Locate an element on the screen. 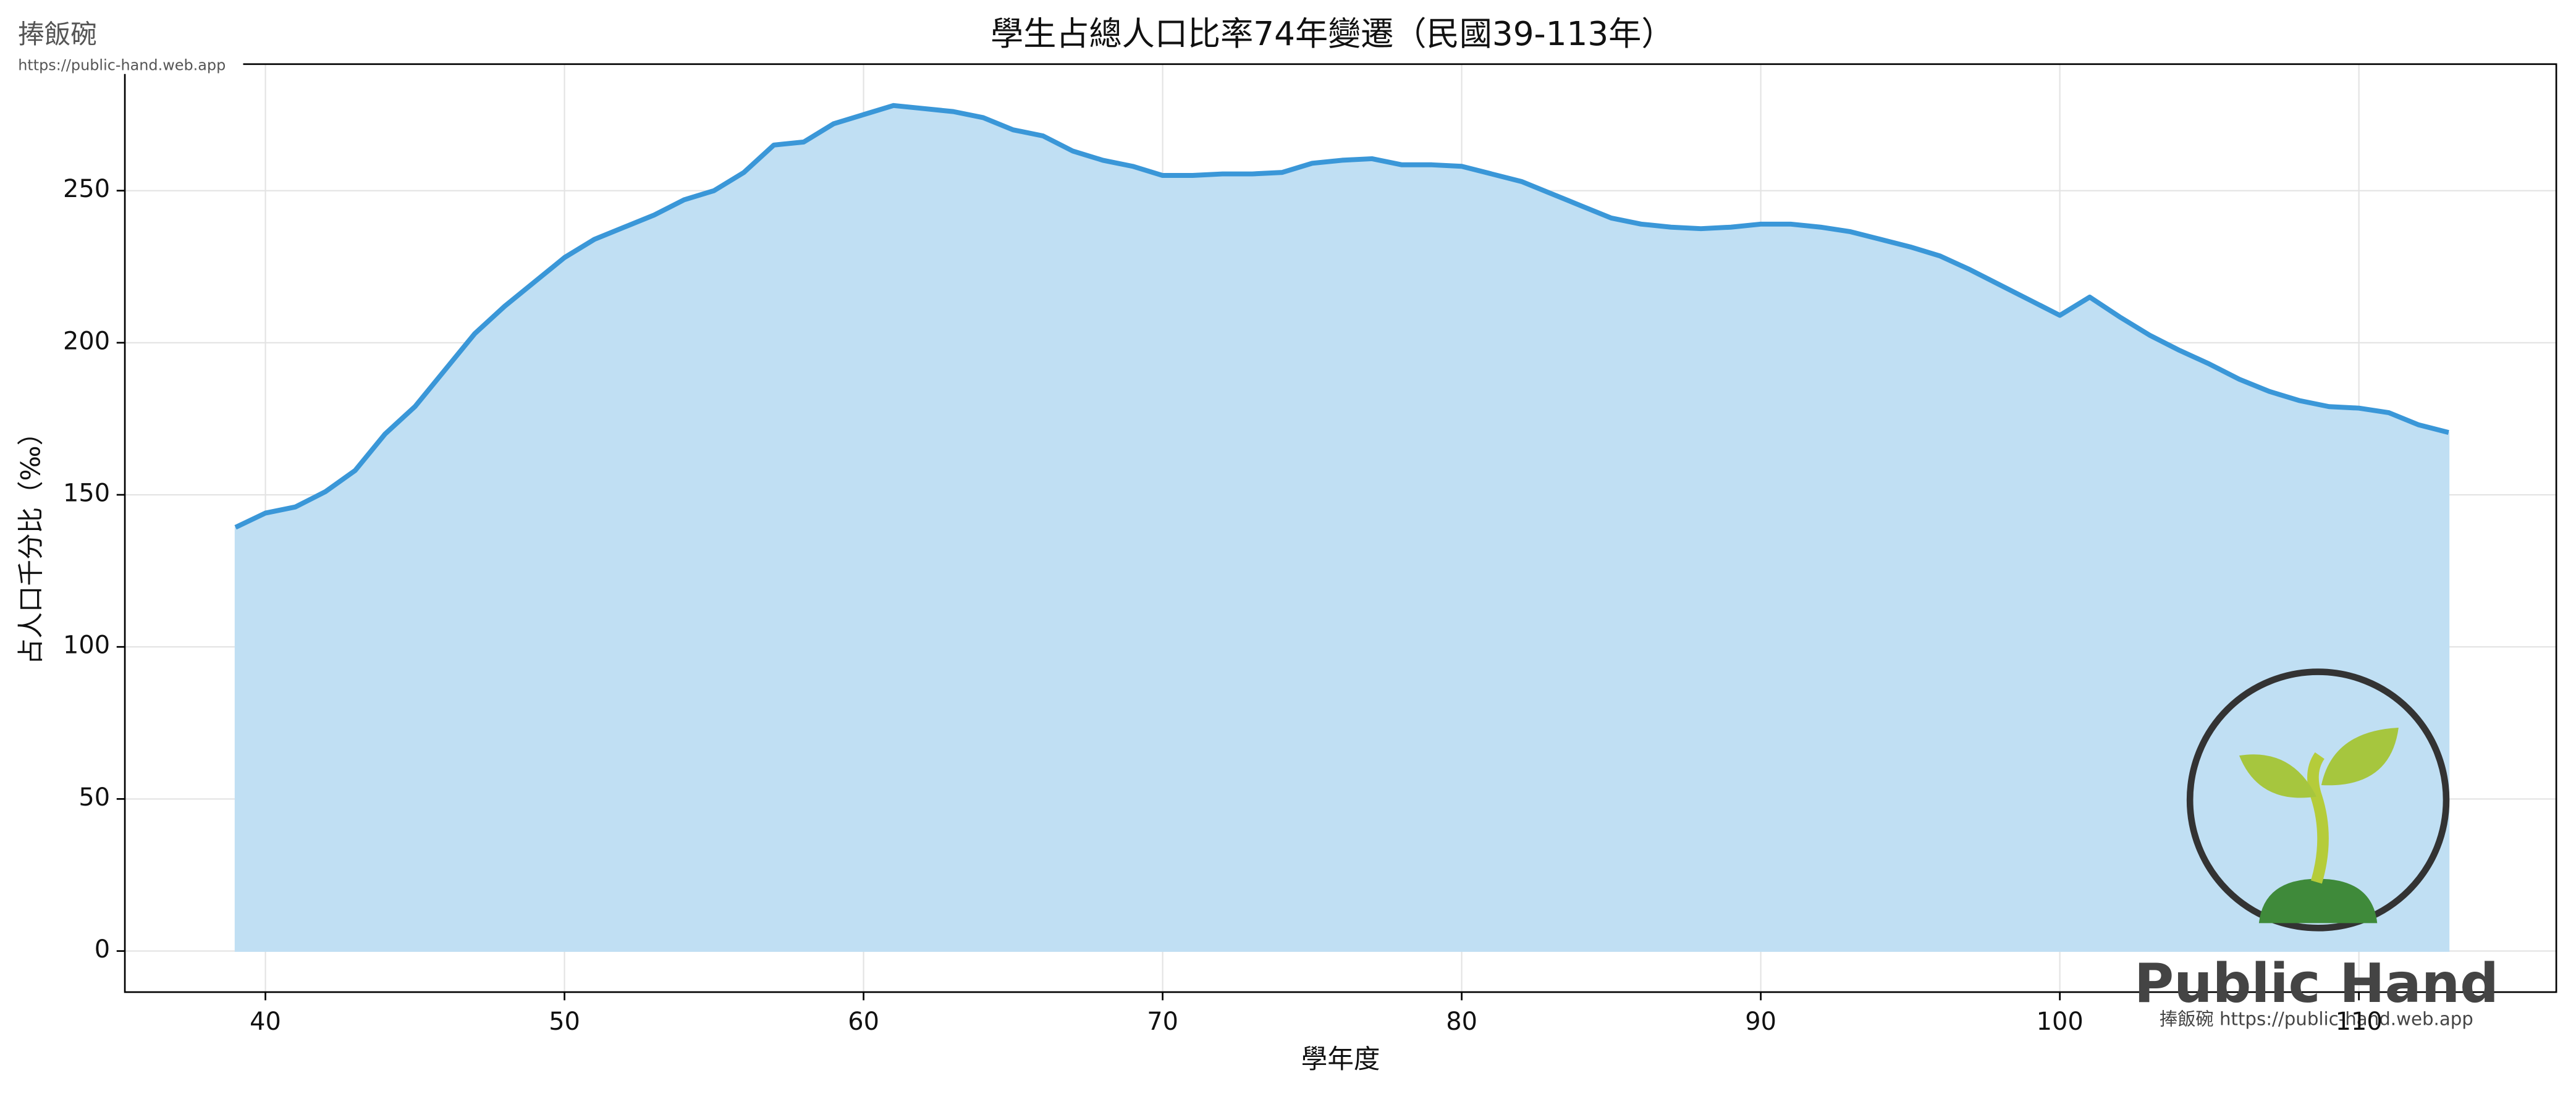 This screenshot has height=1094, width=2576. x-tick-label: 40 is located at coordinates (265, 1022).